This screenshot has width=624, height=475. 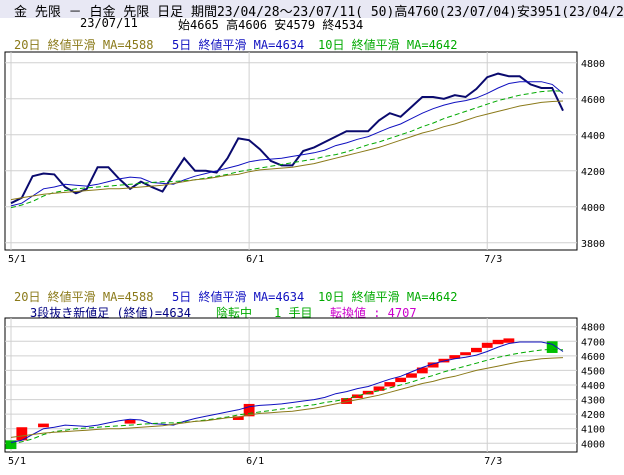 I want to click on y-tick-label: 4300, so click(x=593, y=401).